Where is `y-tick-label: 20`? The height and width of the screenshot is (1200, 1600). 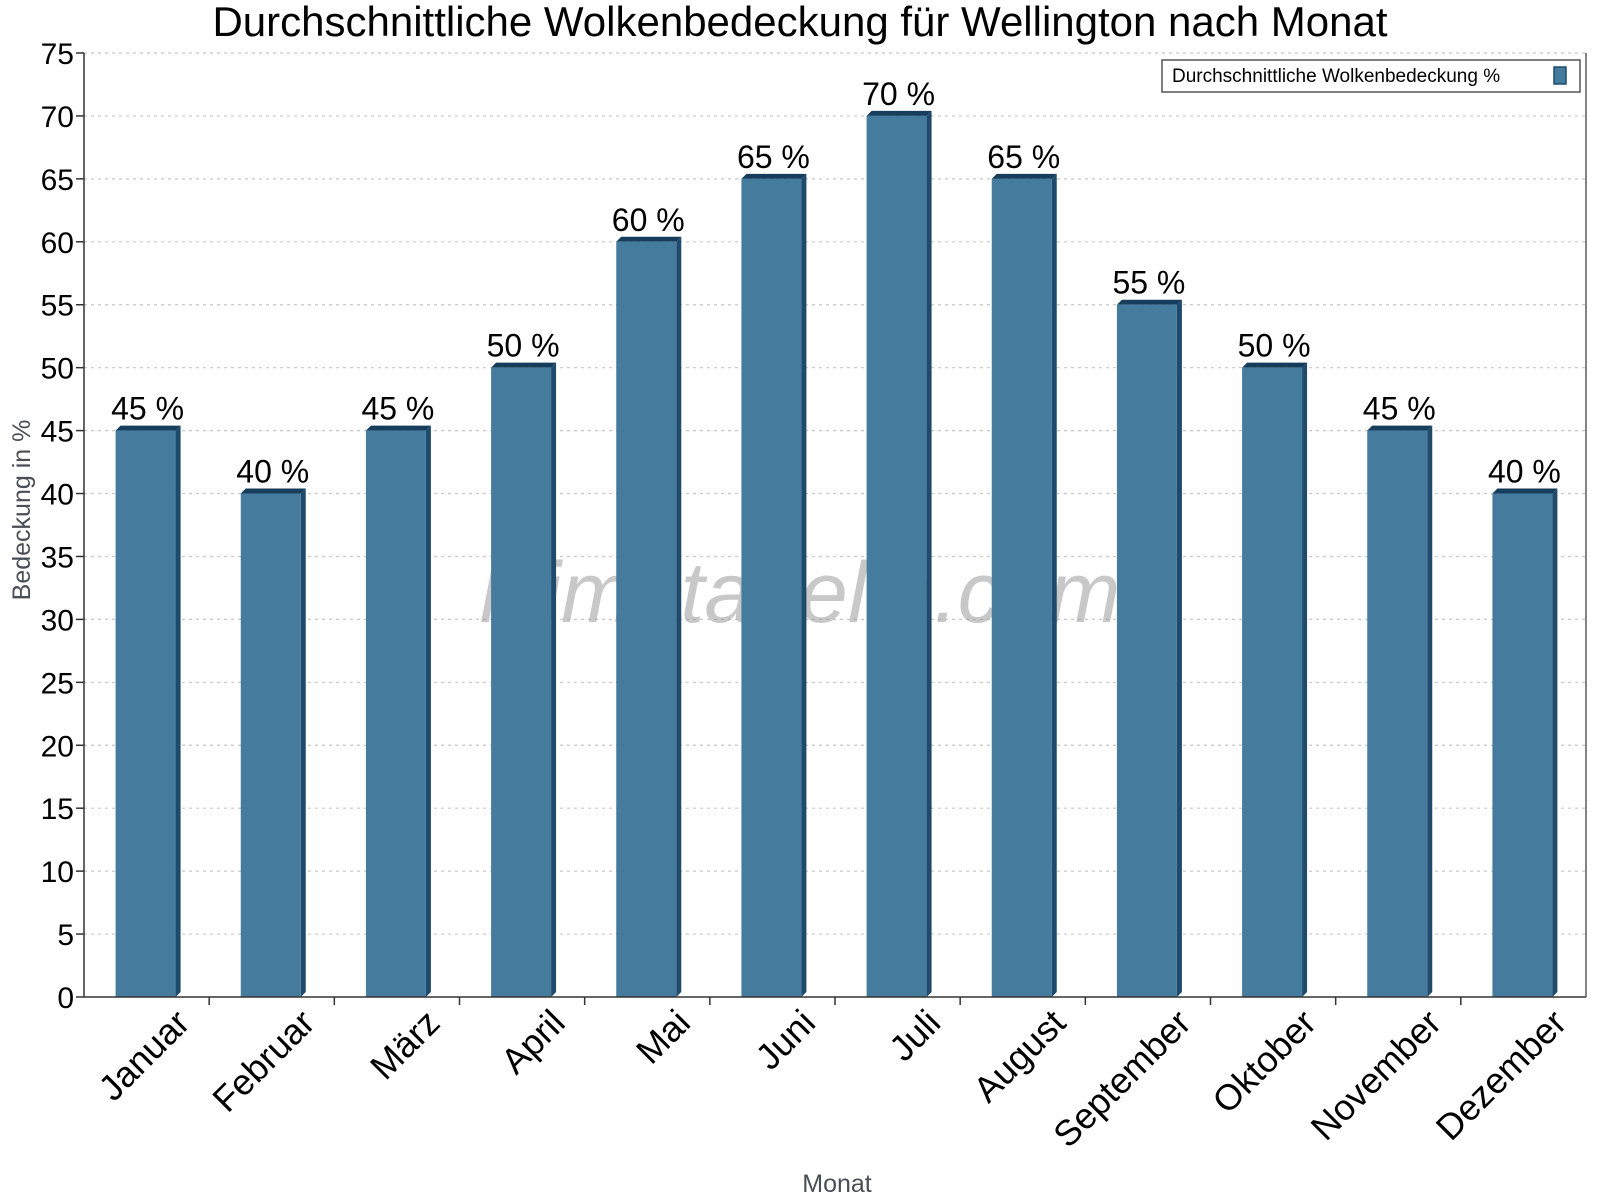 y-tick-label: 20 is located at coordinates (57, 746).